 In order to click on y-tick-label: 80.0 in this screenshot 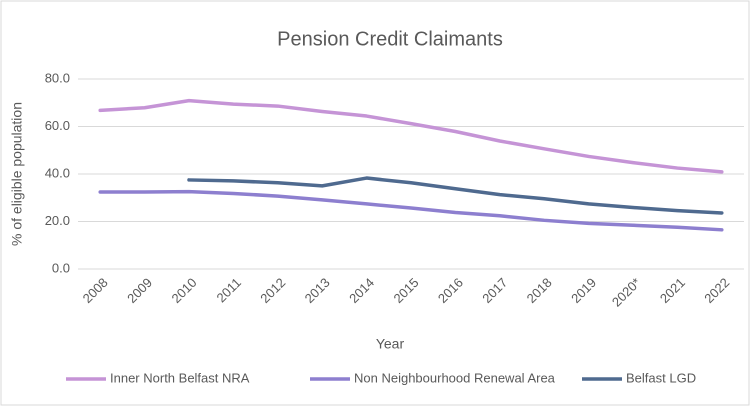, I will do `click(57, 77)`.